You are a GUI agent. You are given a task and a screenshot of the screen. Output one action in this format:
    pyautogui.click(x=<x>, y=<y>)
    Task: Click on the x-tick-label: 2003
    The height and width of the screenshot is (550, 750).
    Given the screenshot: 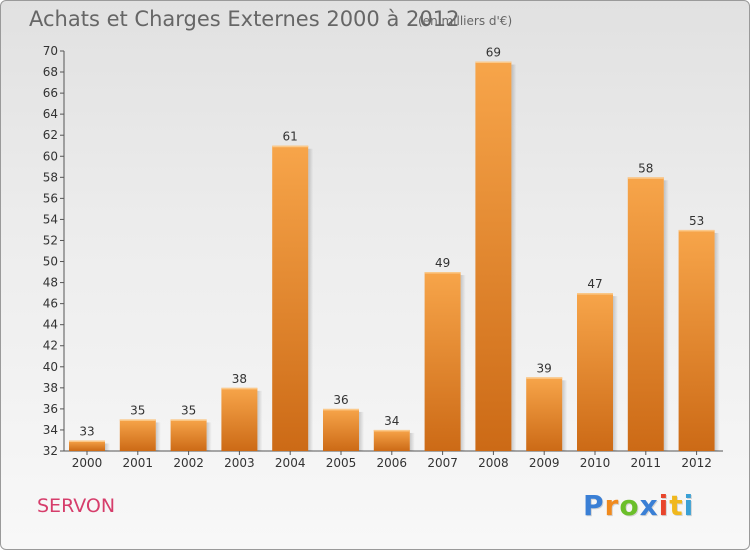 What is the action you would take?
    pyautogui.click(x=239, y=463)
    